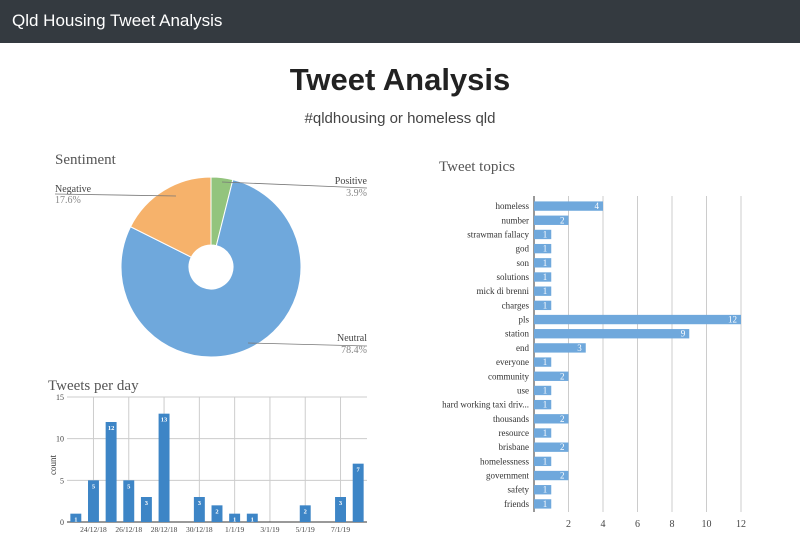  What do you see at coordinates (400, 21) in the screenshot?
I see `navbar: Qld Housing Tweet Analysis` at bounding box center [400, 21].